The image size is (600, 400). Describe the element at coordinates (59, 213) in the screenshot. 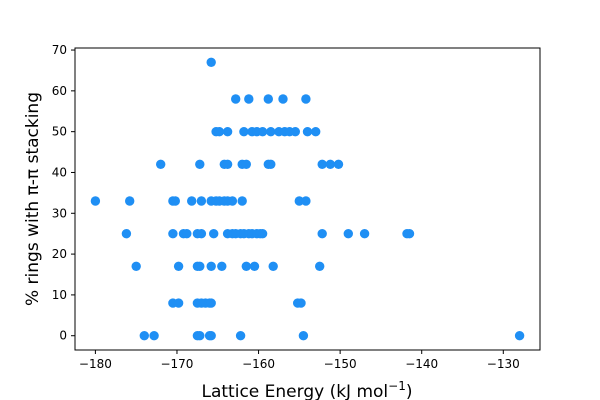

I see `y-tick-label: 30` at that location.